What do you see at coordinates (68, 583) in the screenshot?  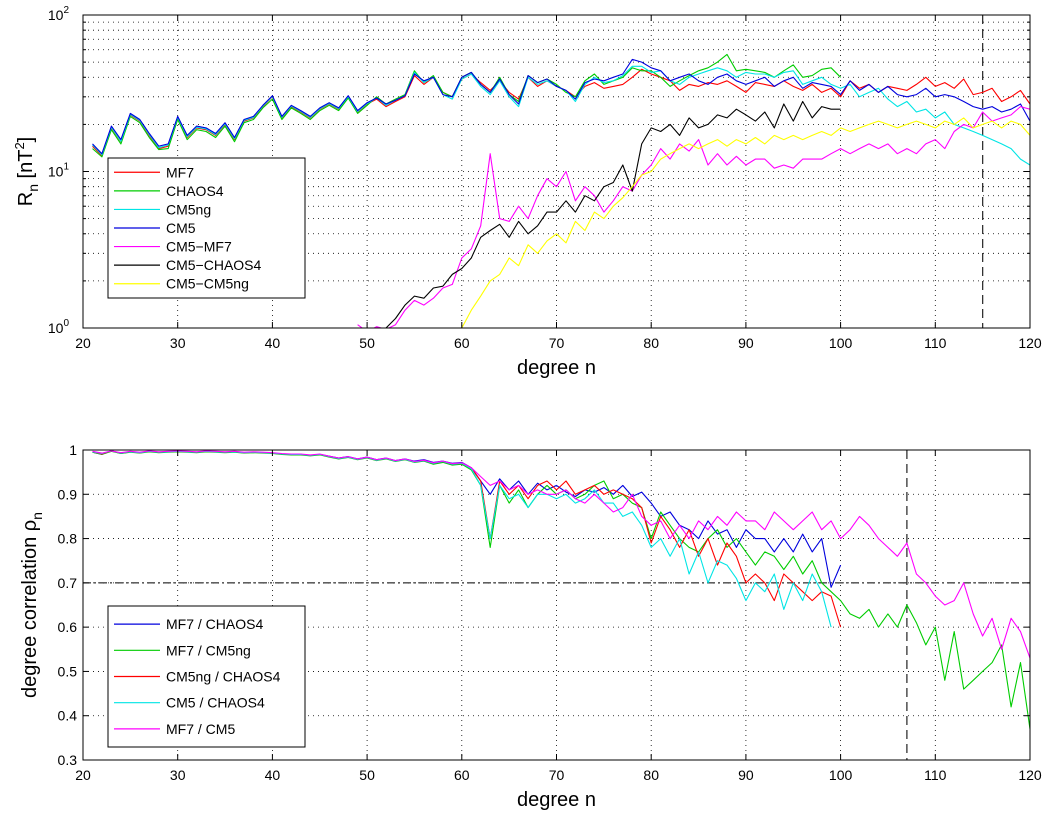 I see `y-tick-label: 0.7` at bounding box center [68, 583].